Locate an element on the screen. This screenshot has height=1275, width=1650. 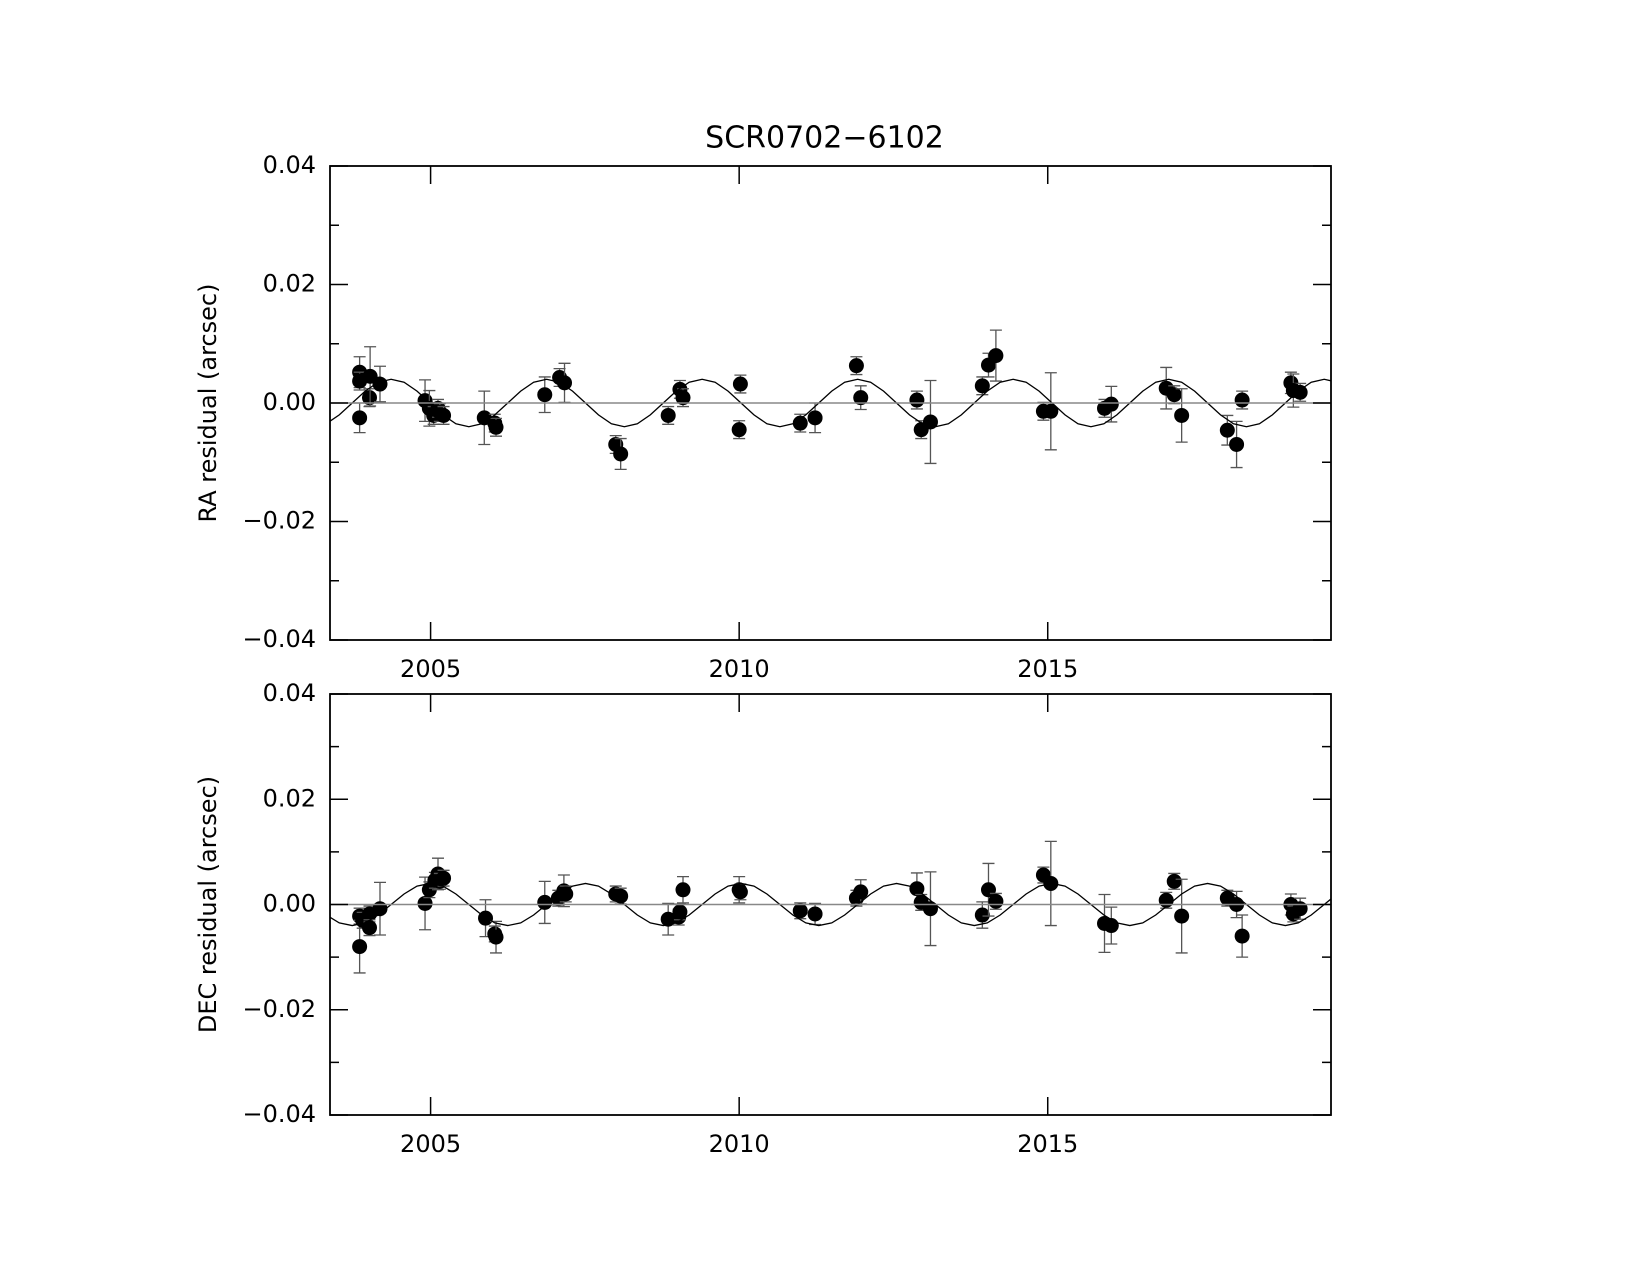
chart-title: SCR0702−6102 is located at coordinates (824, 138).